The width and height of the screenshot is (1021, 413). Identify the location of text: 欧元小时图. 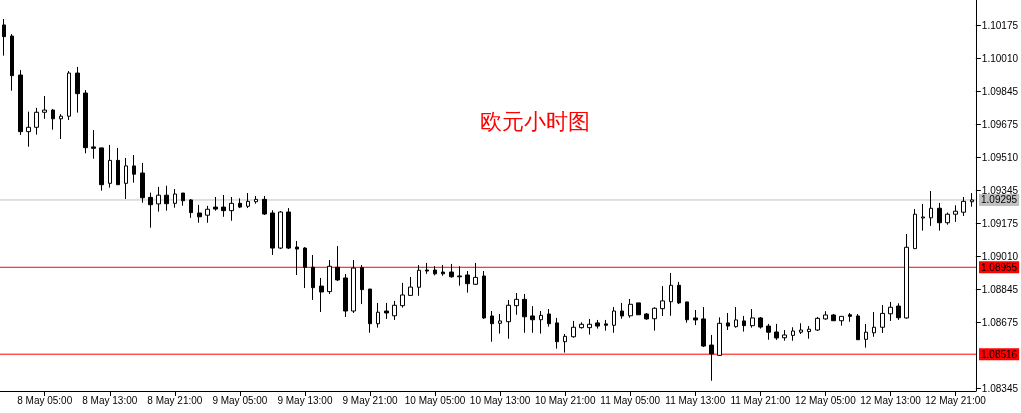
(535, 121).